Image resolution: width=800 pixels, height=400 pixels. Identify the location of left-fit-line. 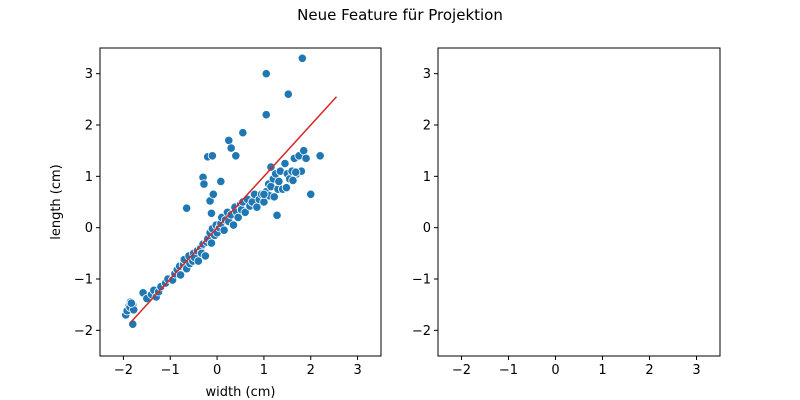
(233, 210).